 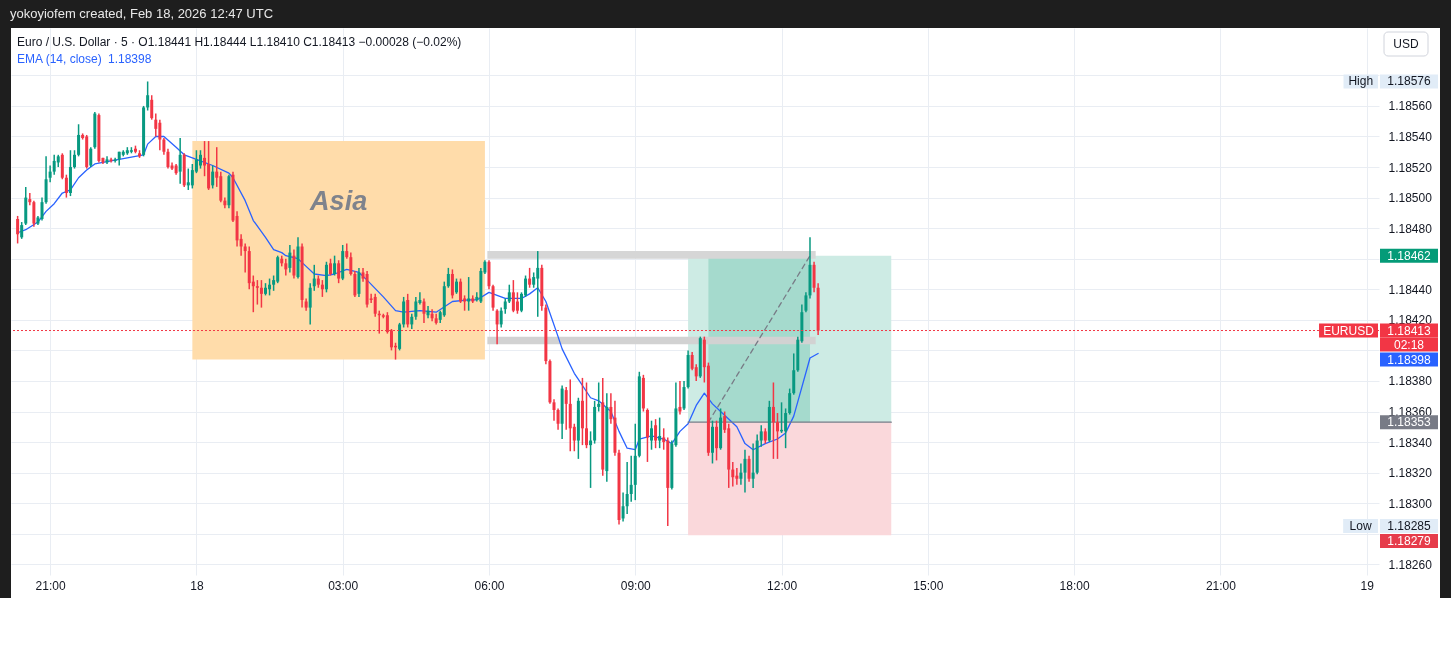 What do you see at coordinates (338, 201) in the screenshot?
I see `annotation: Asia` at bounding box center [338, 201].